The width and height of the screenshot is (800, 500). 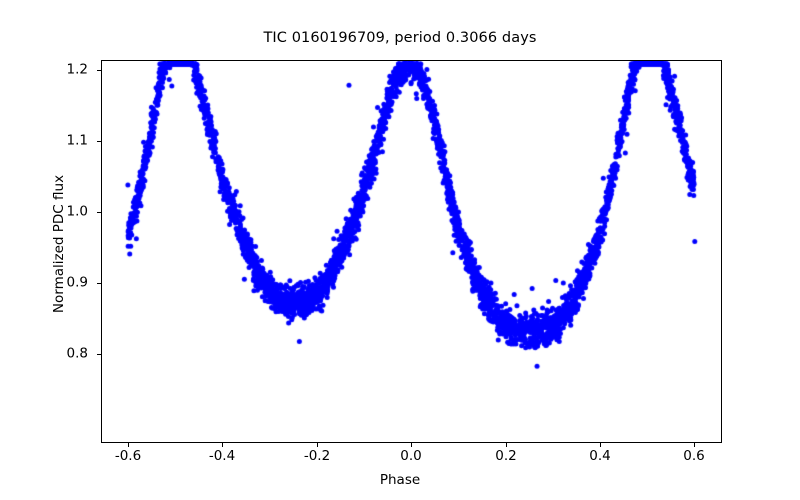 I want to click on y-axis-label: Normalized PDC flux, so click(x=59, y=244).